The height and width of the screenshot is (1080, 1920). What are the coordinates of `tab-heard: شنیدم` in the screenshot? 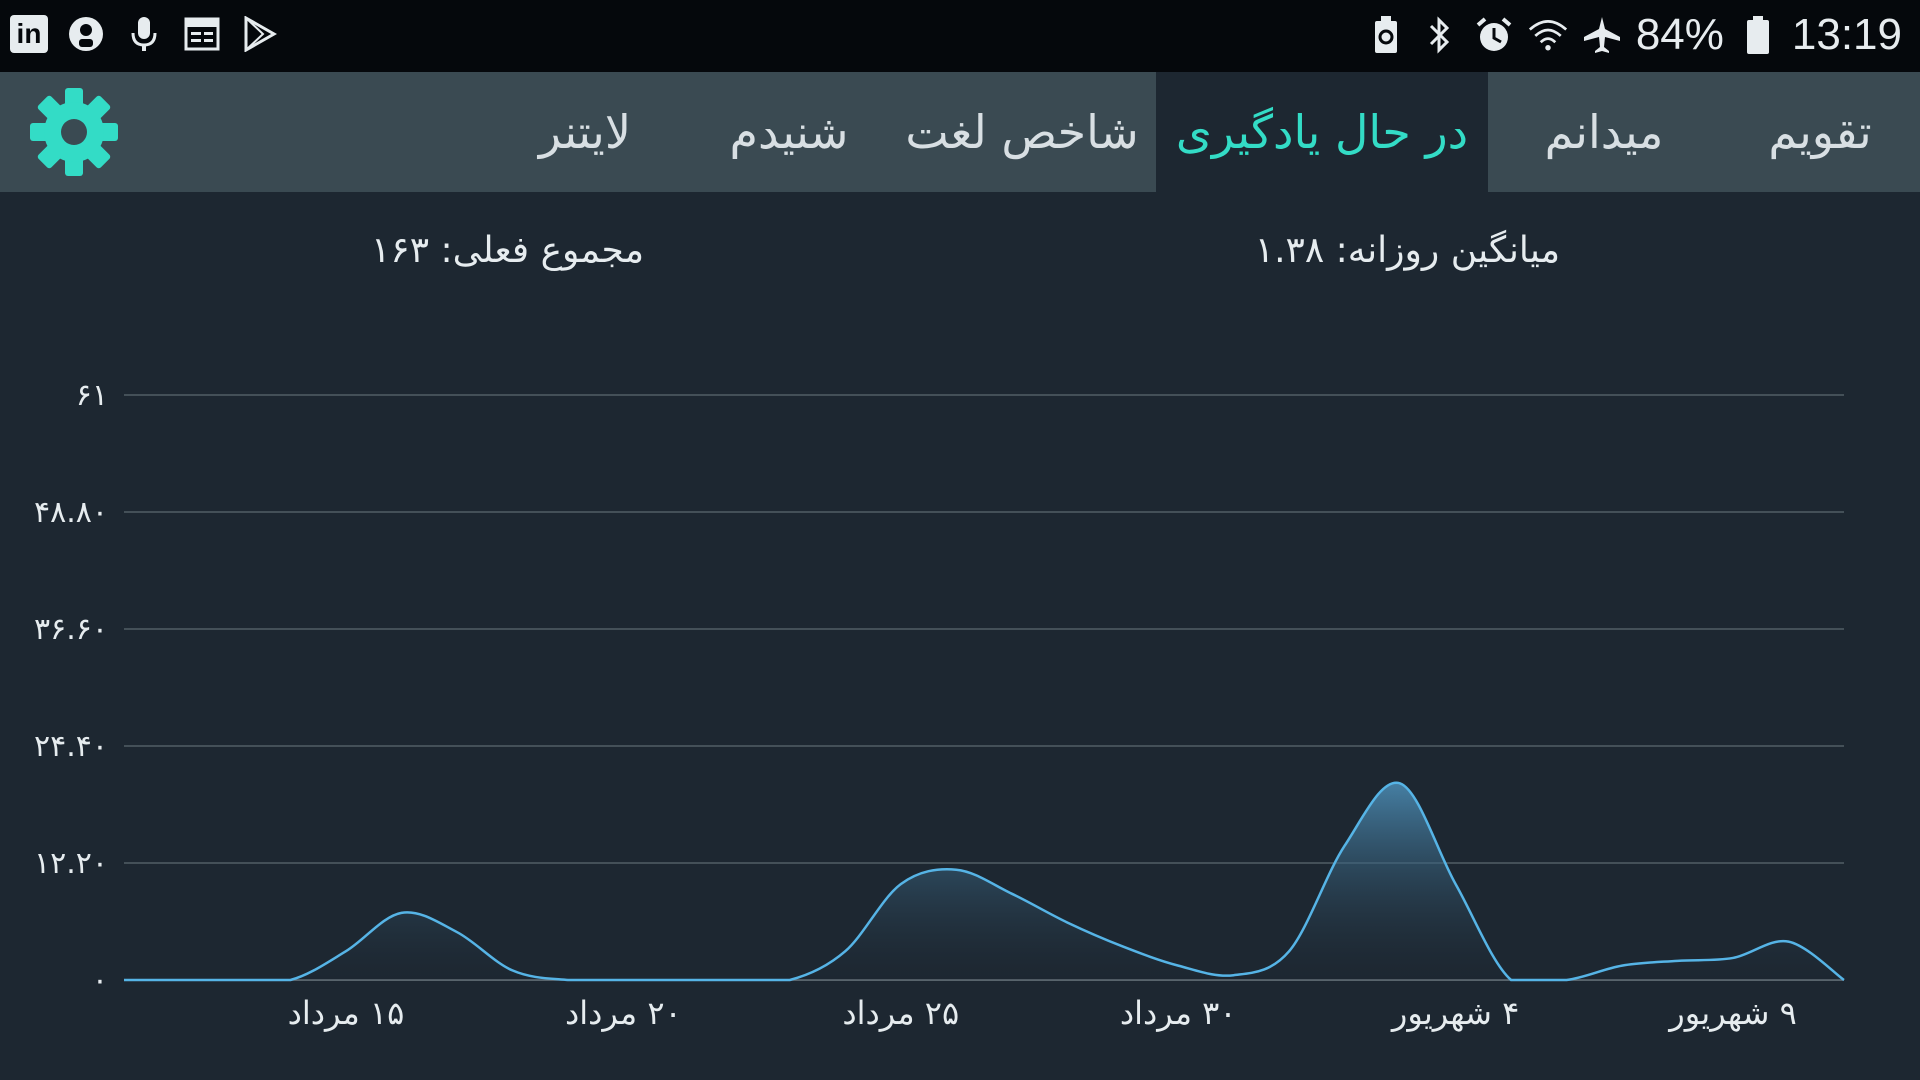 It's located at (789, 132).